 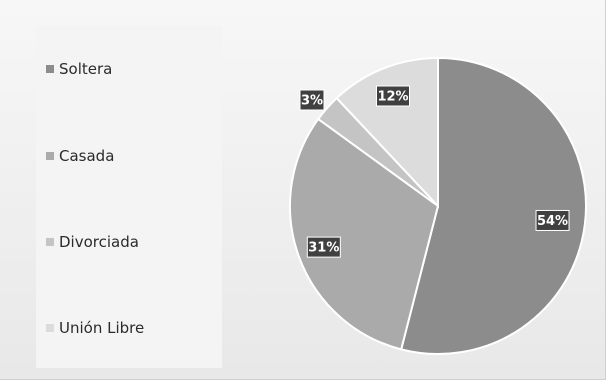 What do you see at coordinates (50, 242) in the screenshot?
I see `legend-swatch-divorciada` at bounding box center [50, 242].